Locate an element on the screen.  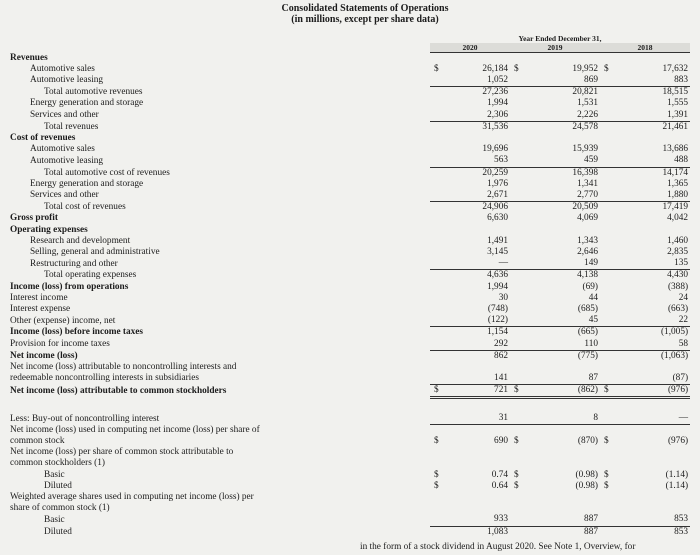
amount: 26,184 is located at coordinates (495, 68).